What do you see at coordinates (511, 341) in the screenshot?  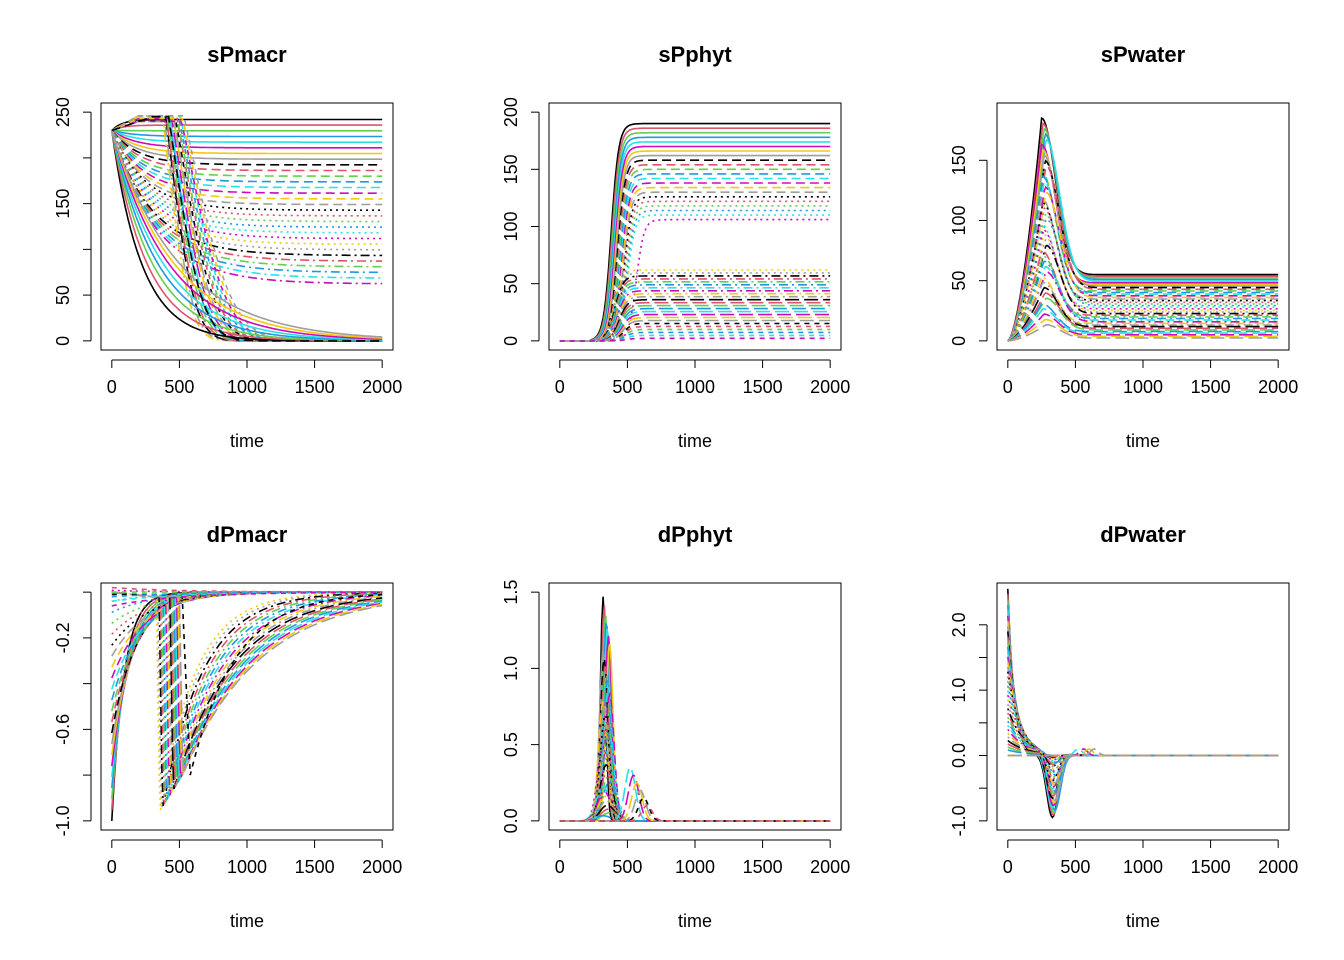 I see `sPphyt-y-tick-label: 0` at bounding box center [511, 341].